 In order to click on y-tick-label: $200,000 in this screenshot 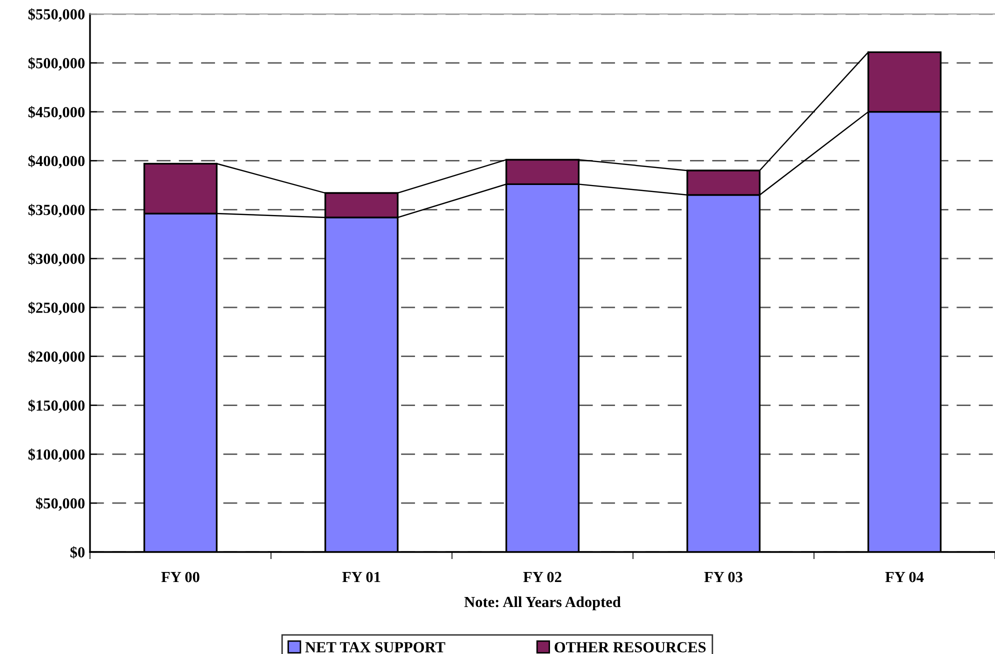, I will do `click(56, 357)`.